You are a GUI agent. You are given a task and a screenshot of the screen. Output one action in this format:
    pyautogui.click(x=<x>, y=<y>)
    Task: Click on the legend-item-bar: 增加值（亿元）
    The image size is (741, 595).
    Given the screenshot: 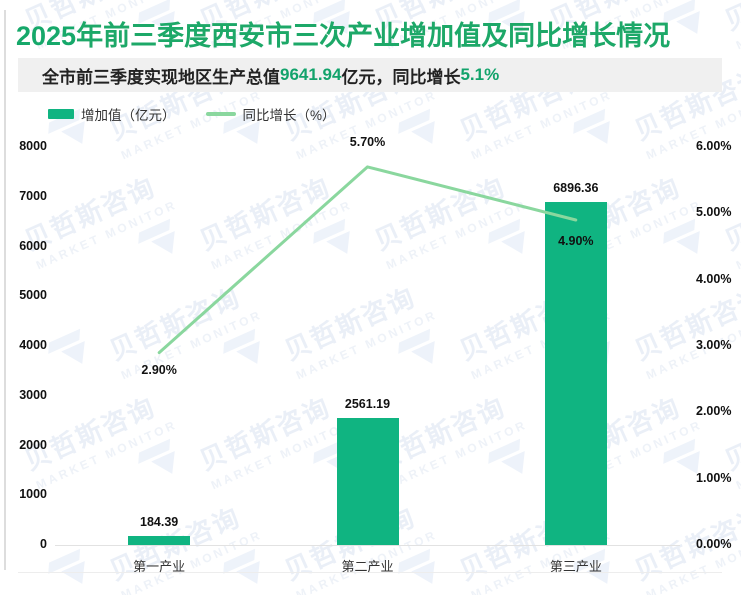 What is the action you would take?
    pyautogui.click(x=112, y=114)
    